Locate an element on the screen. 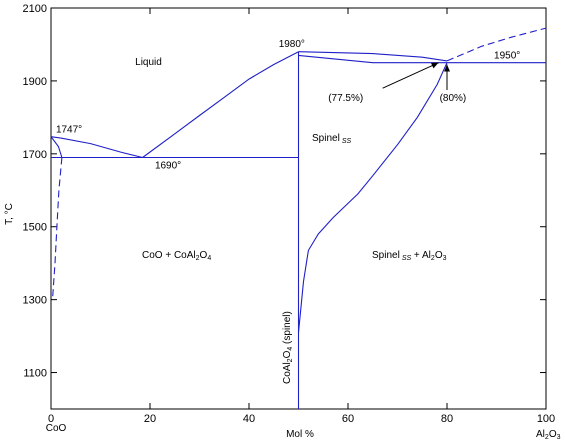  annotation-t1747: 1747° is located at coordinates (69, 130).